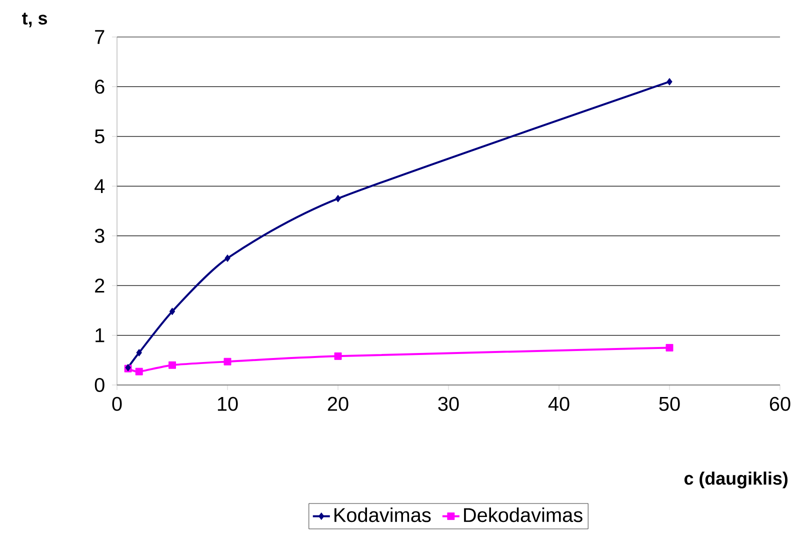 The image size is (799, 540). Describe the element at coordinates (99, 37) in the screenshot. I see `y-tick-label: 7` at that location.